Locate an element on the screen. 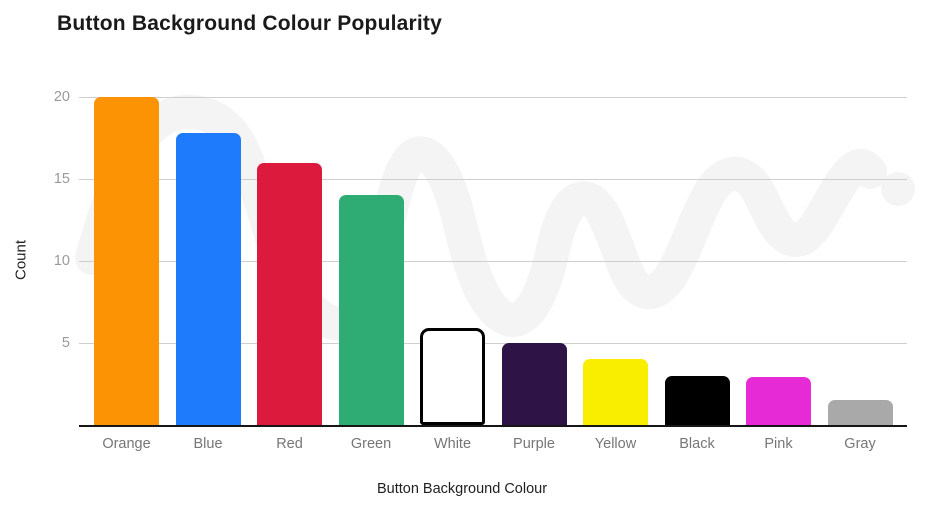 The width and height of the screenshot is (925, 518). ytick-label-5: 5 is located at coordinates (65, 343).